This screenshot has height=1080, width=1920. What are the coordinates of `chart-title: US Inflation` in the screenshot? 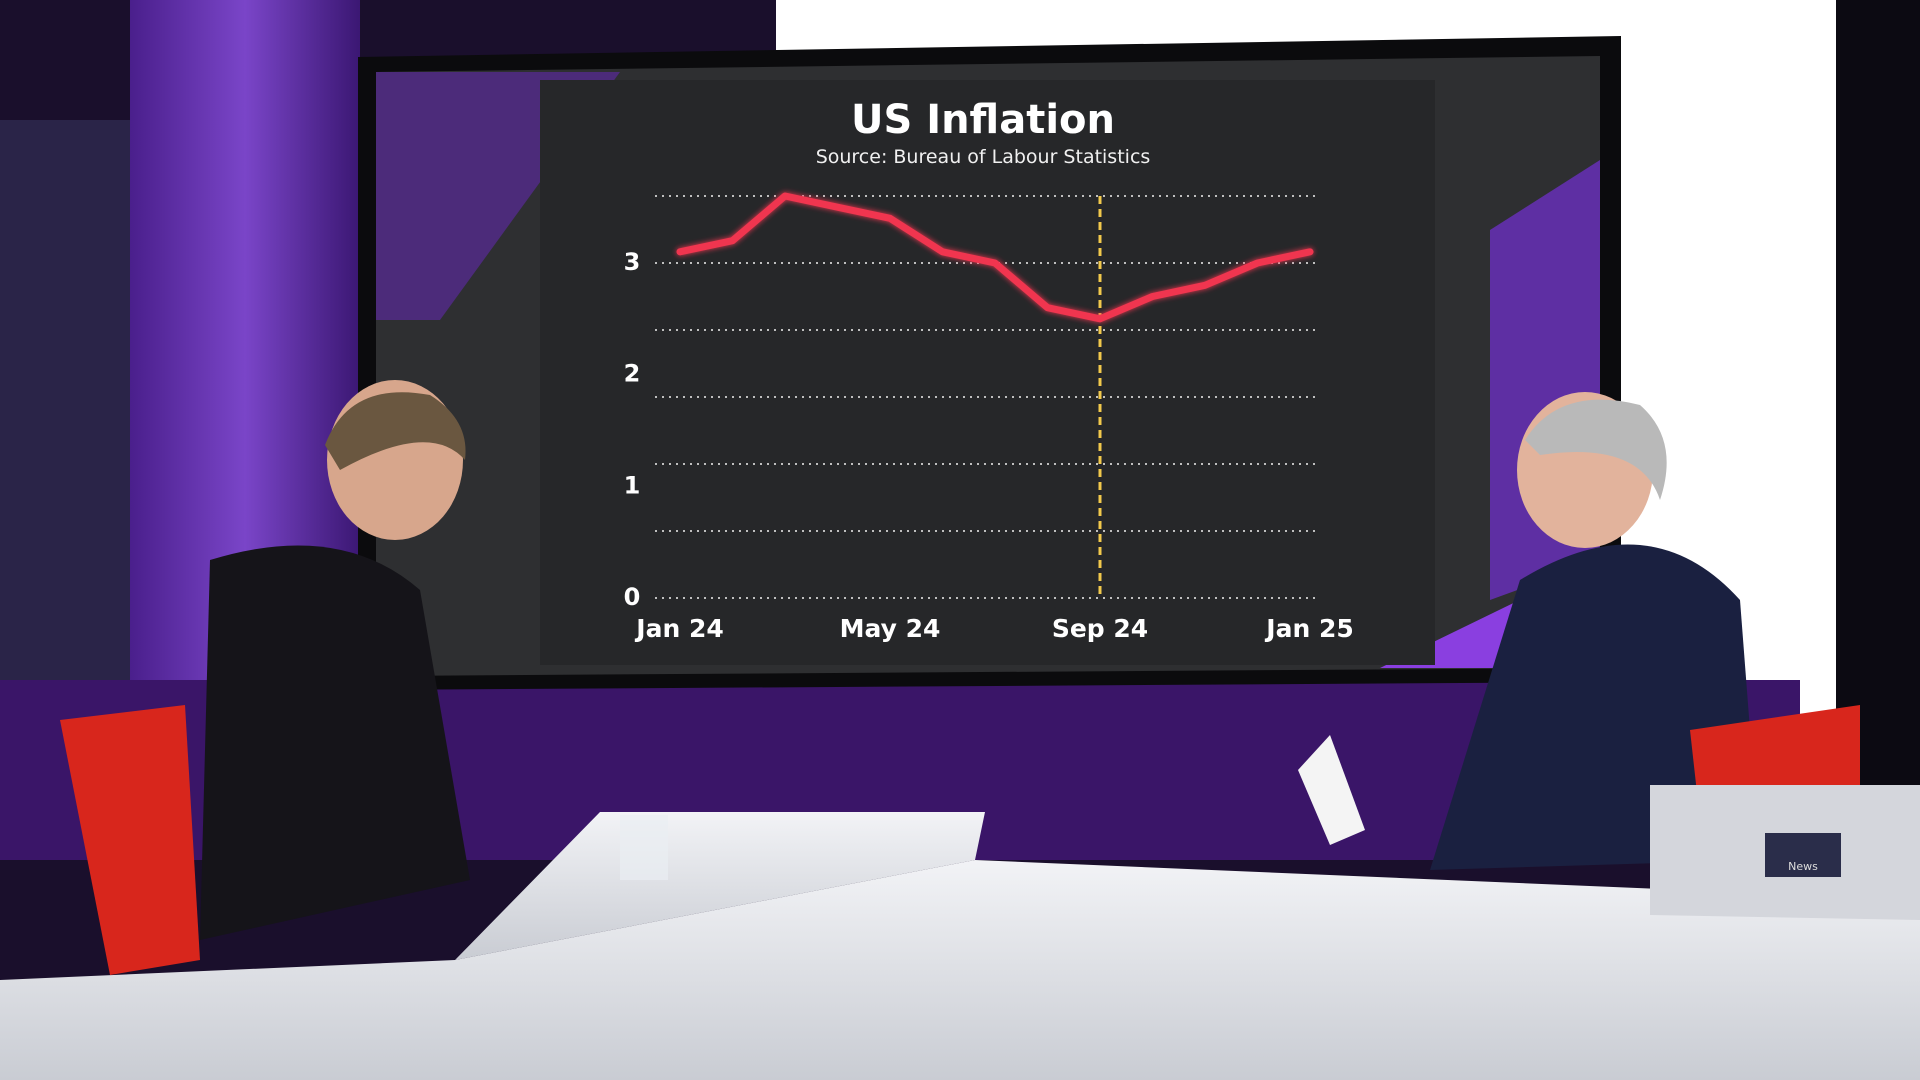 It's located at (983, 120).